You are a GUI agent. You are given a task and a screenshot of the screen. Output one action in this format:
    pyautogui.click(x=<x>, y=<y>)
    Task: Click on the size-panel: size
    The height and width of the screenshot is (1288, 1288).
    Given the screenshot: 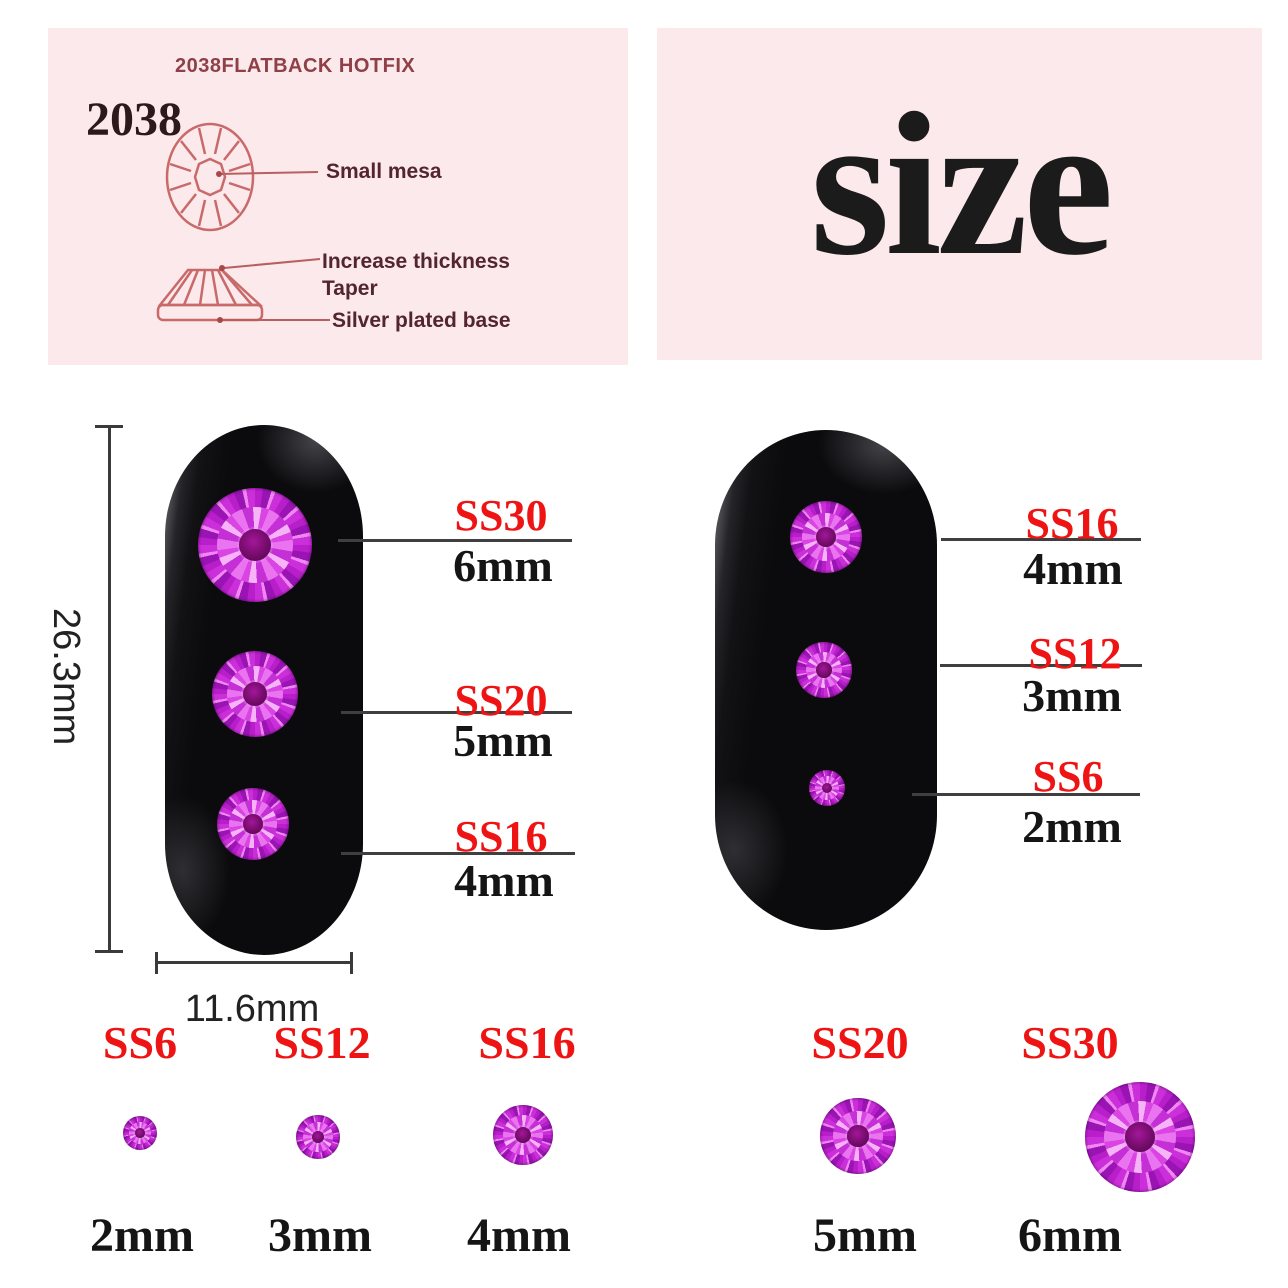 What is the action you would take?
    pyautogui.click(x=959, y=194)
    